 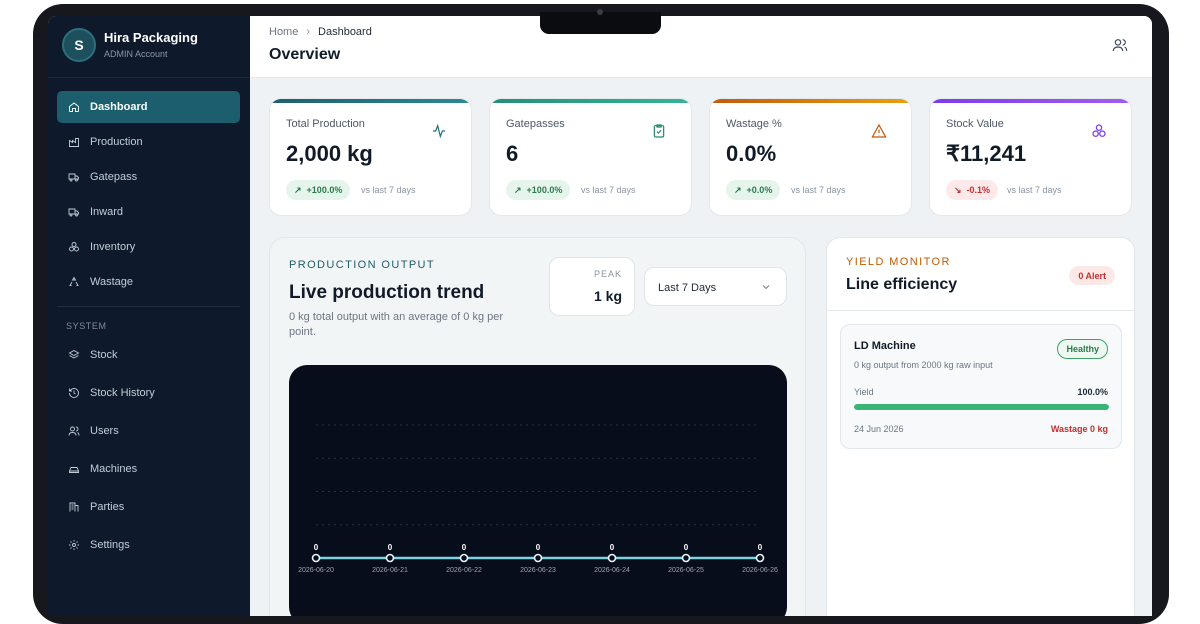 What do you see at coordinates (607, 296) in the screenshot?
I see `peak-value: 1 kg` at bounding box center [607, 296].